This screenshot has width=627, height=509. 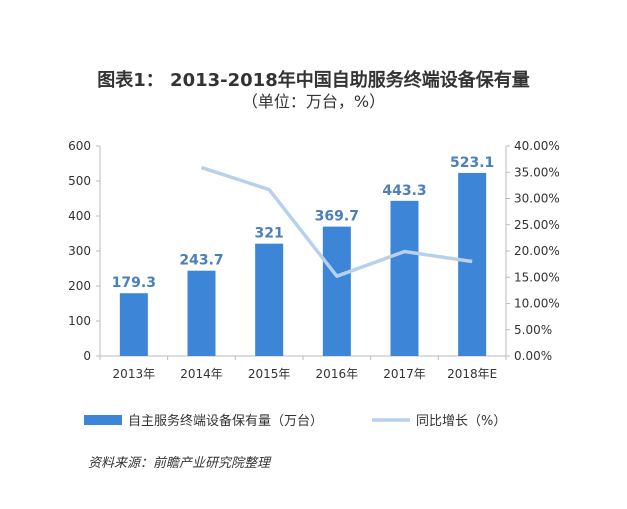 What do you see at coordinates (461, 421) in the screenshot?
I see `legend-label-line: 同比增长（%）` at bounding box center [461, 421].